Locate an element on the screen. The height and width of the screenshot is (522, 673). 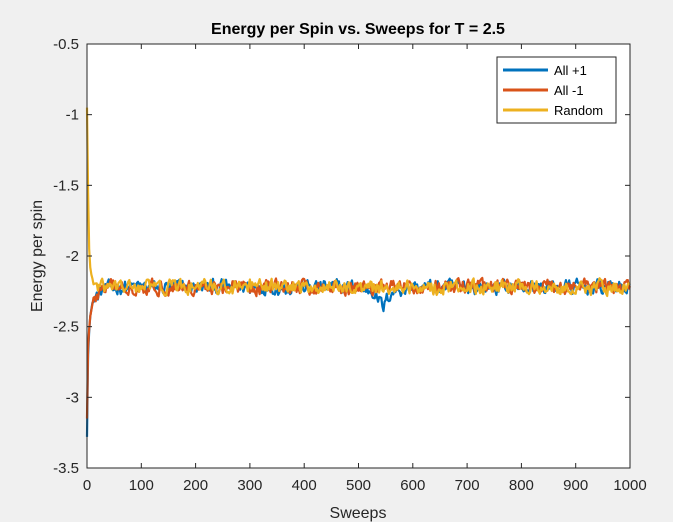
y-tick-label: -3 is located at coordinates (72, 397).